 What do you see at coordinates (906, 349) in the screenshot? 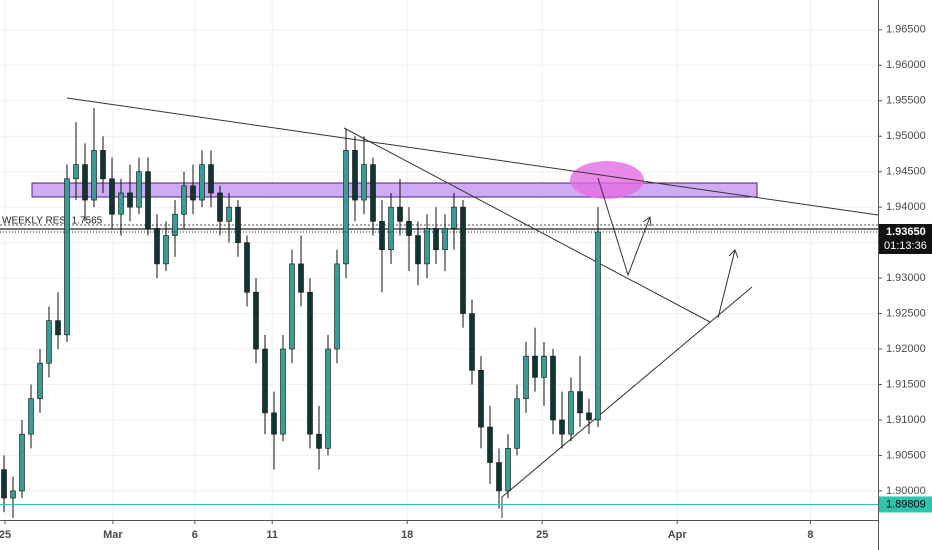
I see `y-tick-label: 1.92000` at bounding box center [906, 349].